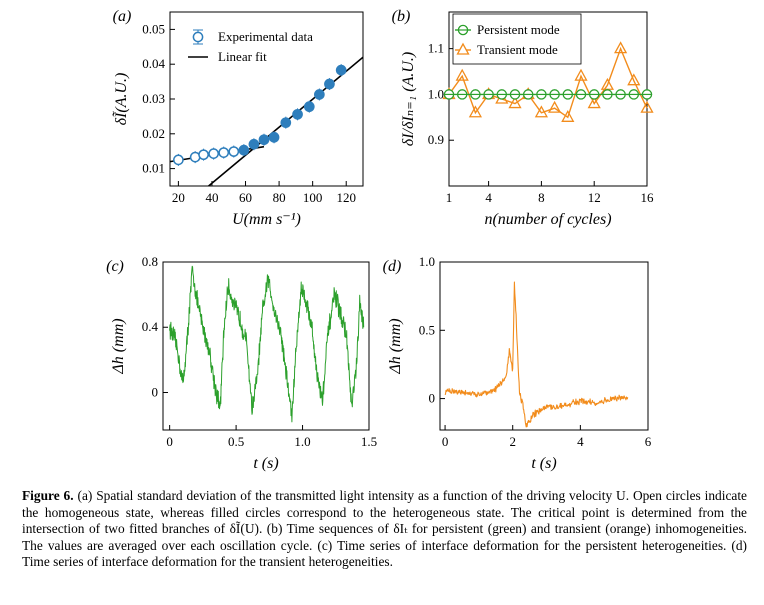 This screenshot has width=764, height=605. I want to click on caption-figure-label: Figure 6., so click(48, 495).